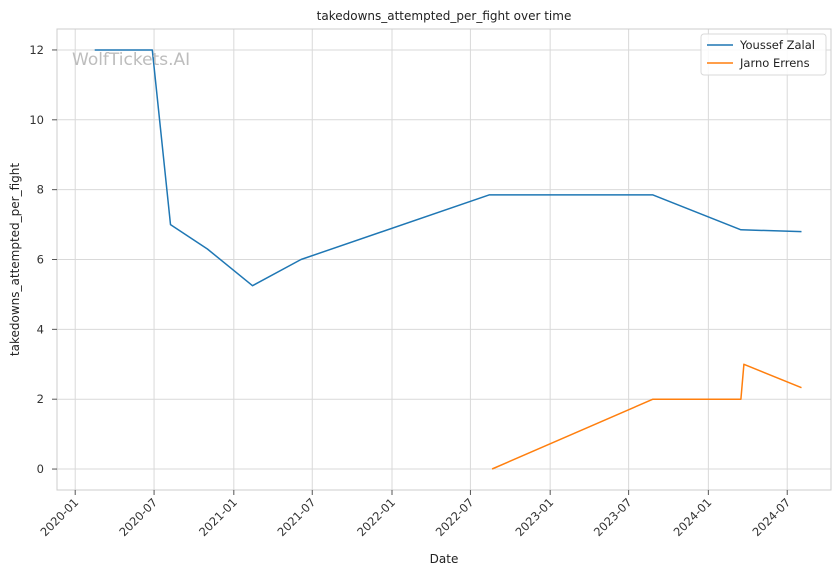 Image resolution: width=840 pixels, height=575 pixels. What do you see at coordinates (15, 259) in the screenshot?
I see `y-axis-label: takedowns_attempted_per_fight` at bounding box center [15, 259].